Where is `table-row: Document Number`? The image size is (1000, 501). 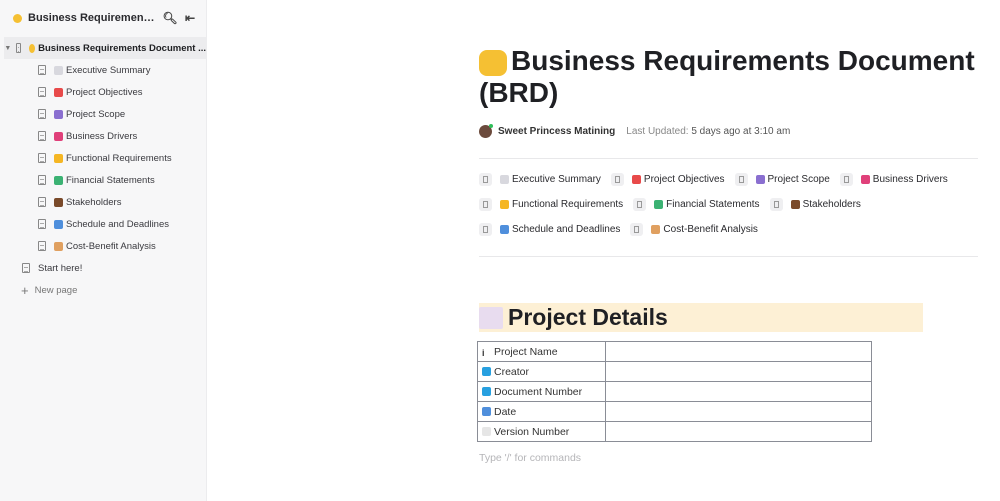 table-row: Document Number is located at coordinates (674, 391).